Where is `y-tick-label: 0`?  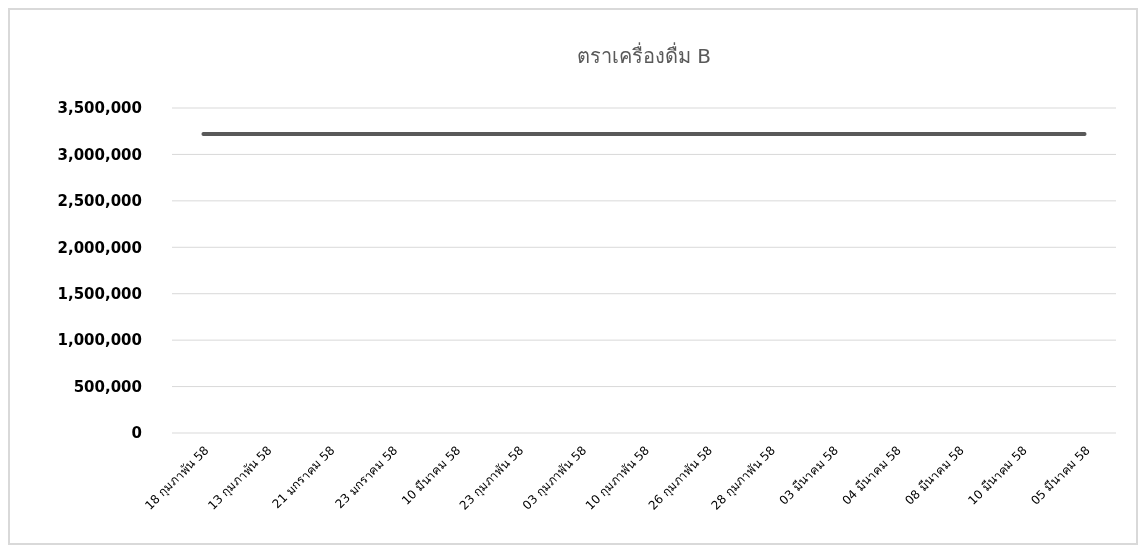
y-tick-label: 0 is located at coordinates (136, 433).